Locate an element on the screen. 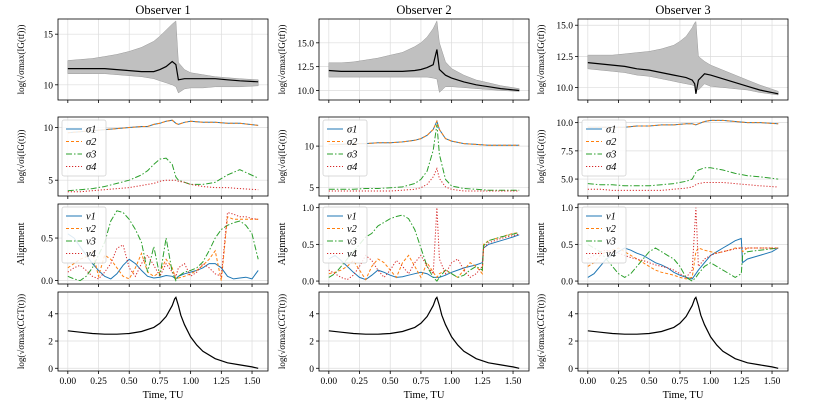  column-title-2: Observer 2 is located at coordinates (423, 10).